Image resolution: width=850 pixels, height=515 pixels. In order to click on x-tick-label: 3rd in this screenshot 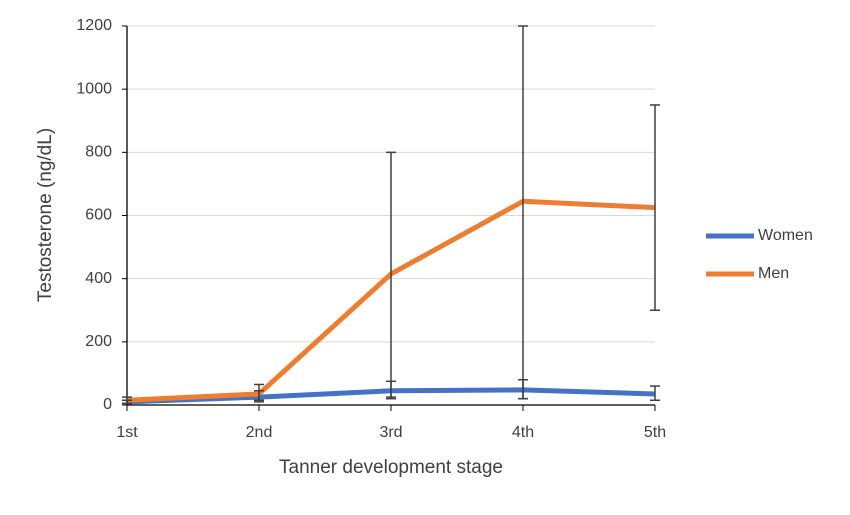, I will do `click(390, 432)`.